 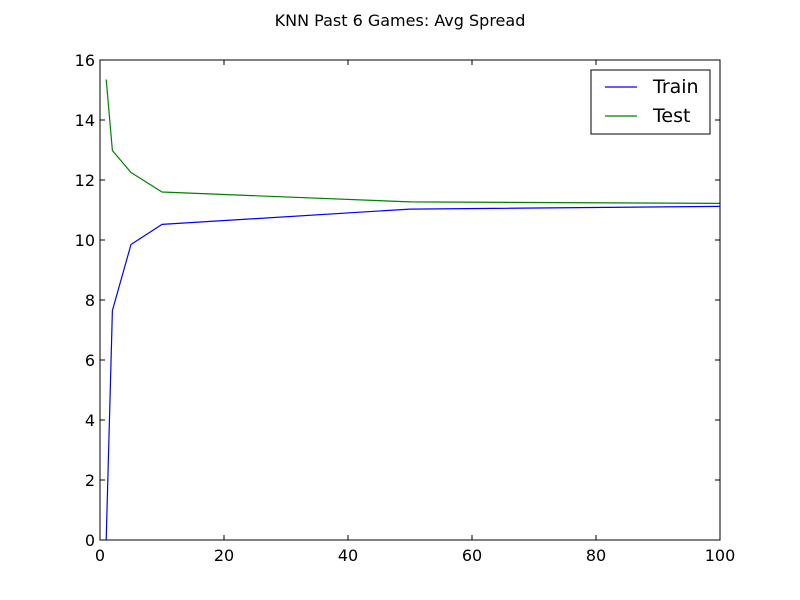 I want to click on y-tick-label: 0, so click(x=90, y=540).